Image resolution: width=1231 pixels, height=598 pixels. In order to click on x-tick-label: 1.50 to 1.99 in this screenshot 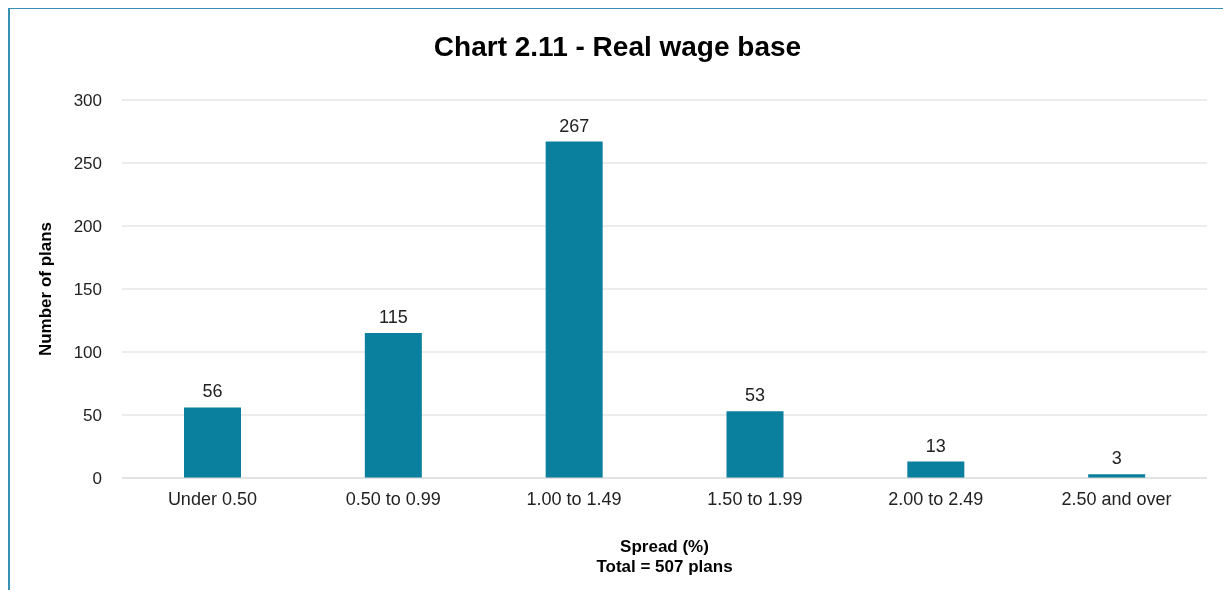, I will do `click(755, 498)`.